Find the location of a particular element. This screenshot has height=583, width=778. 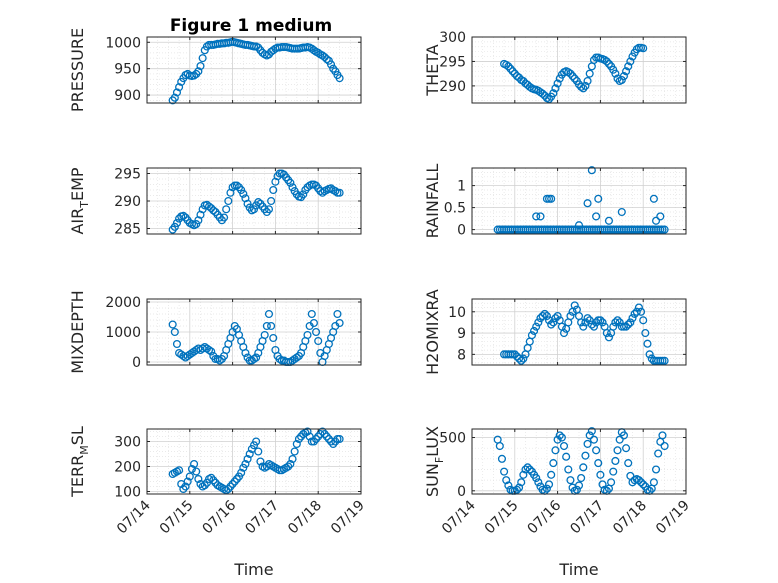

x-tick-label: 07/16 is located at coordinates (220, 517).